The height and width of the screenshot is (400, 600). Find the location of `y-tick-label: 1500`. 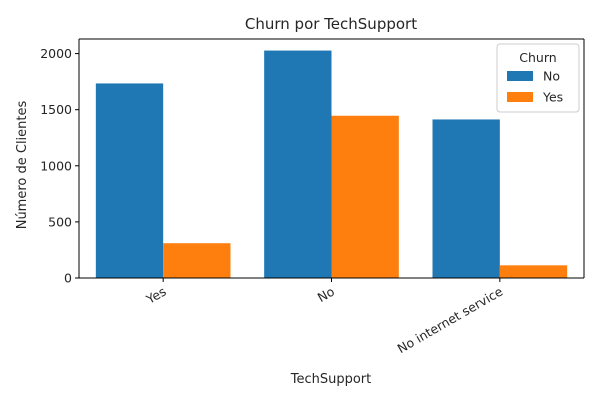

y-tick-label: 1500 is located at coordinates (56, 109).